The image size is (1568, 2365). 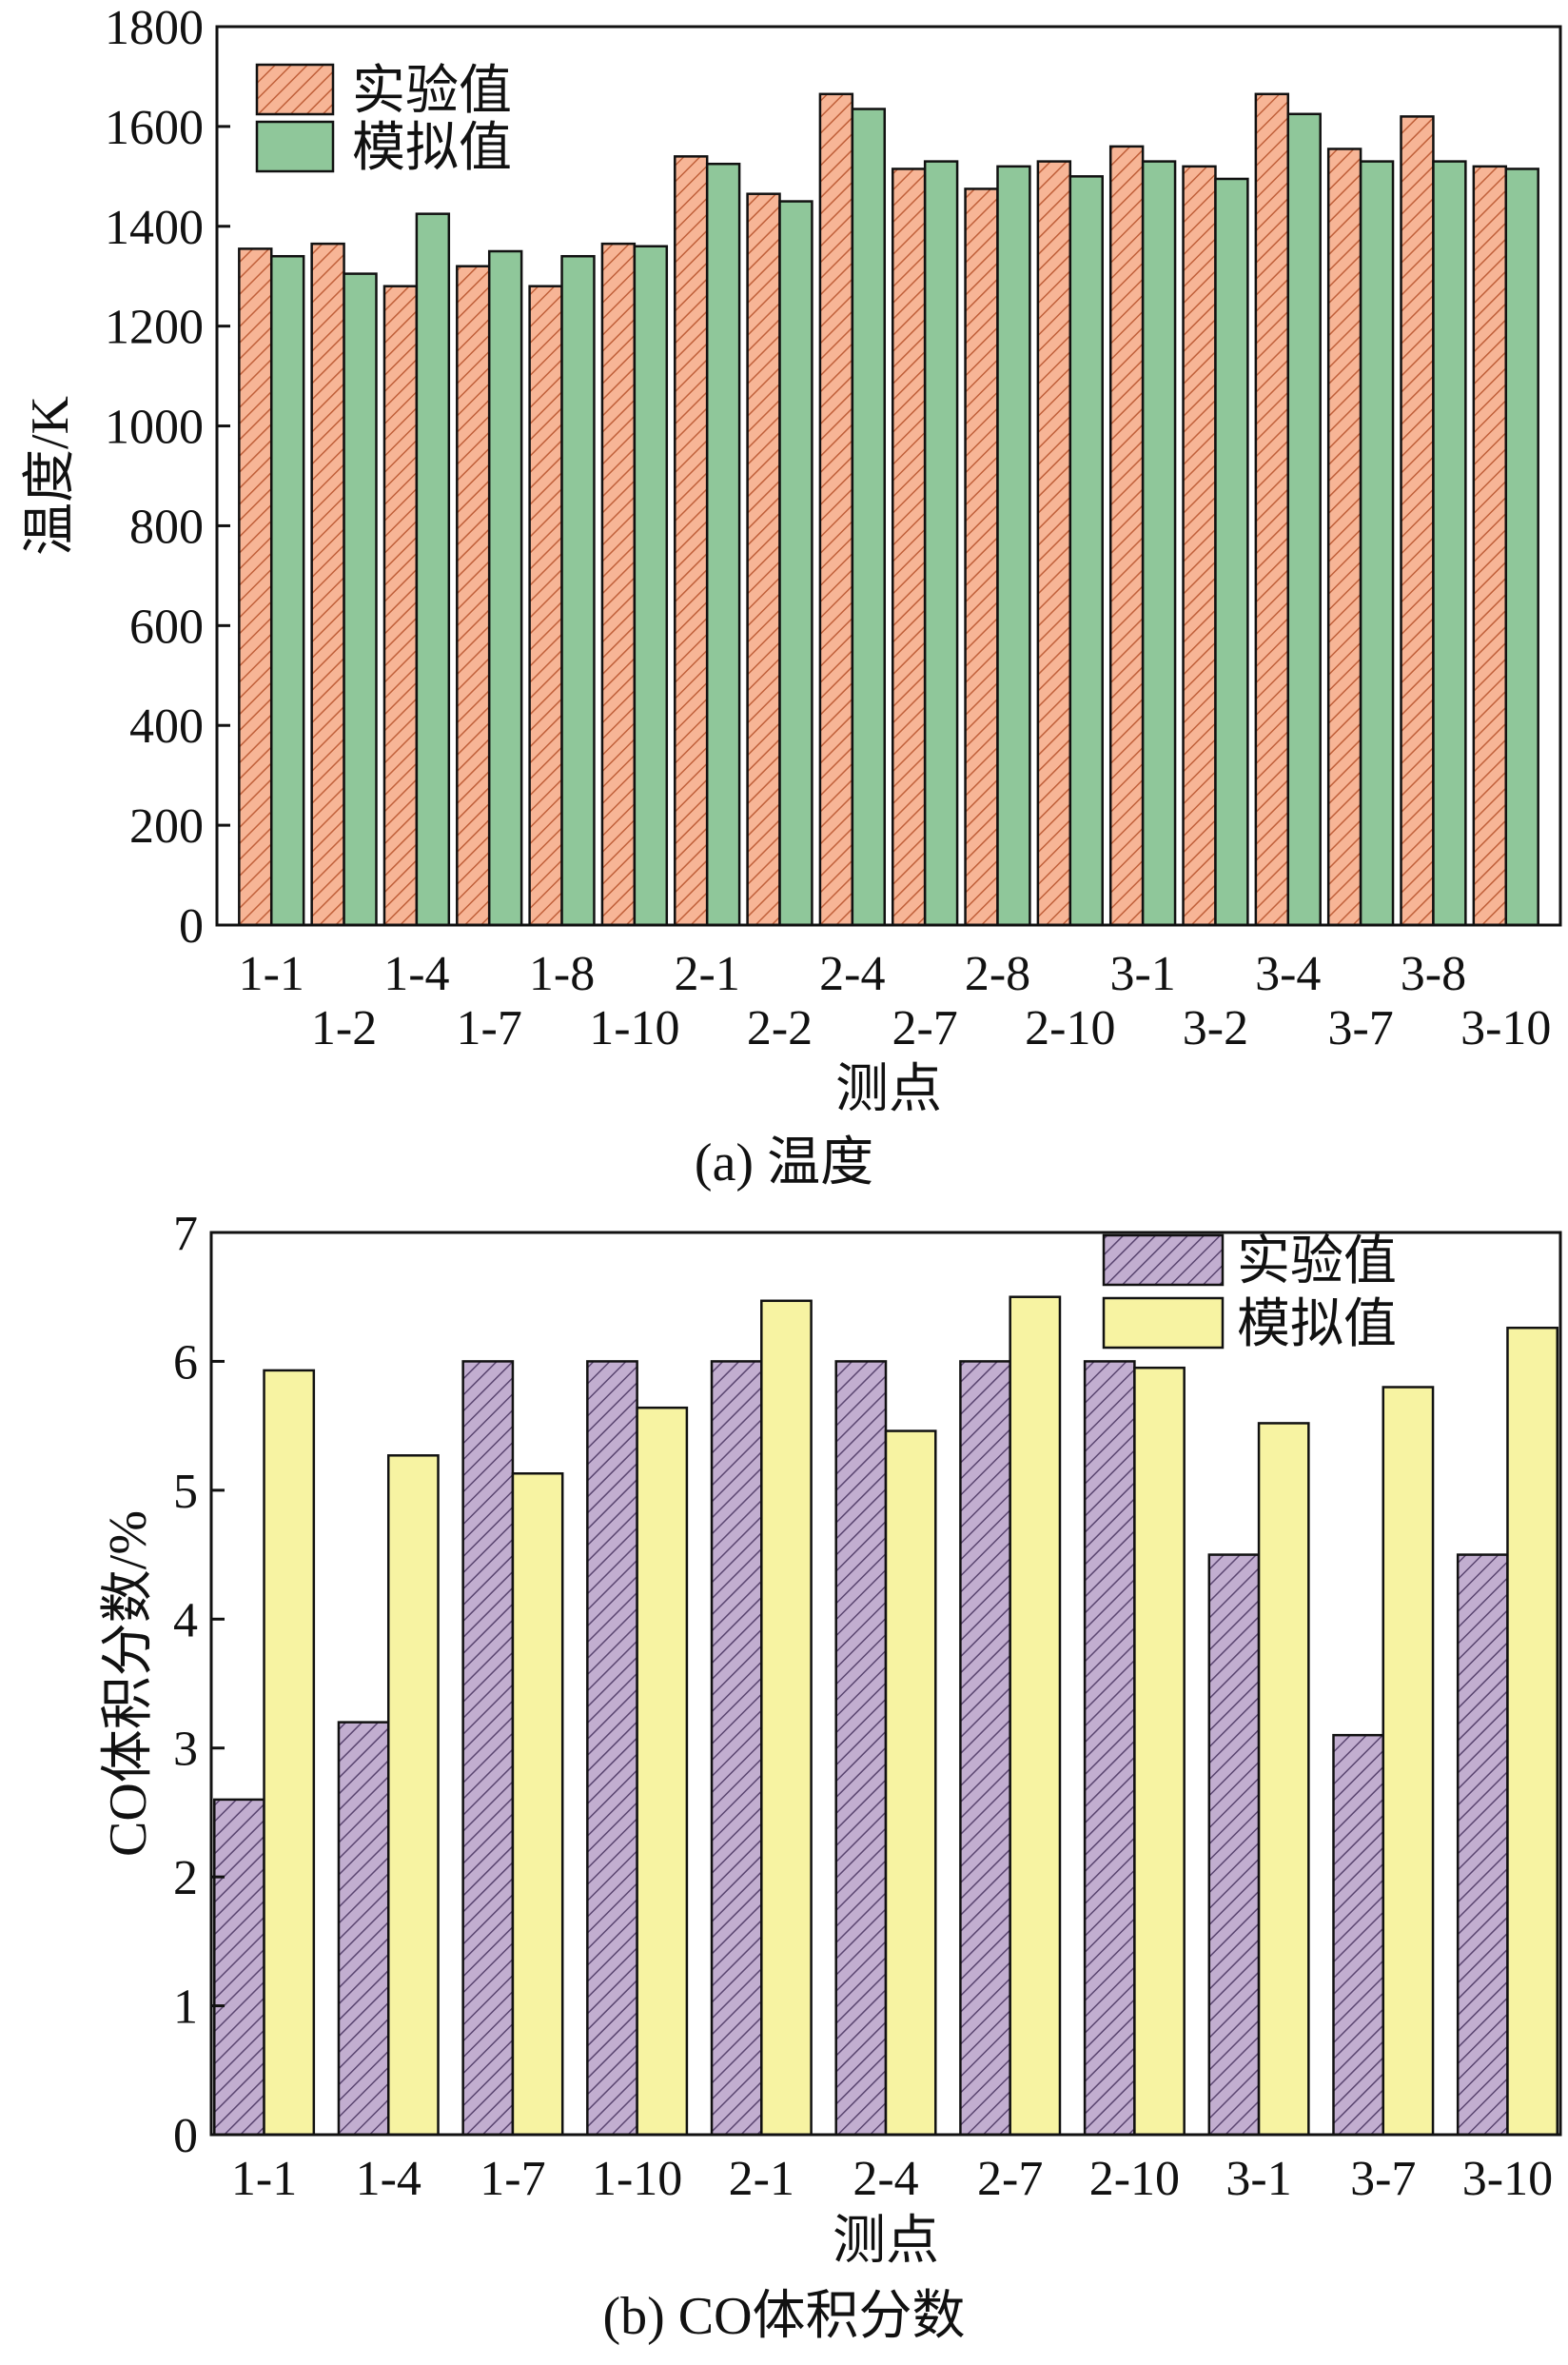 What do you see at coordinates (185, 1492) in the screenshot?
I see `y-tick-label: 5` at bounding box center [185, 1492].